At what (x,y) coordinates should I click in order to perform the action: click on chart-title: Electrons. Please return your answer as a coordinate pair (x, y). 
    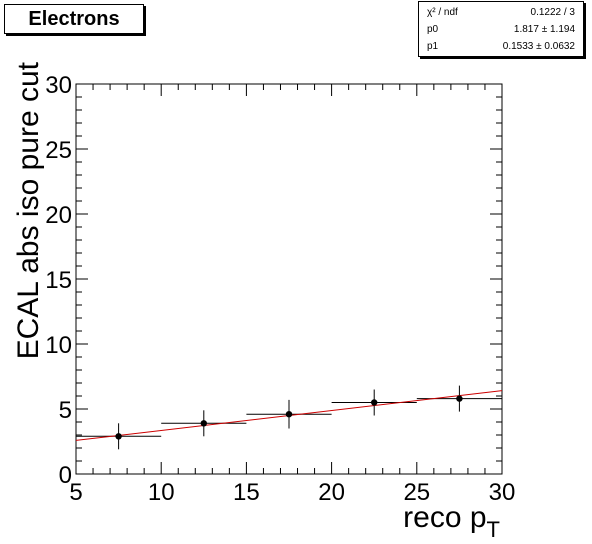
    Looking at the image, I should click on (74, 19).